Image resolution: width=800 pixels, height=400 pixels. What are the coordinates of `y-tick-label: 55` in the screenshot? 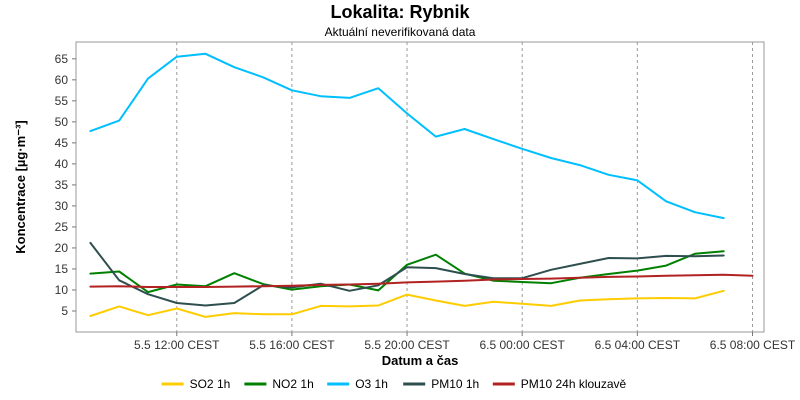 It's located at (62, 101).